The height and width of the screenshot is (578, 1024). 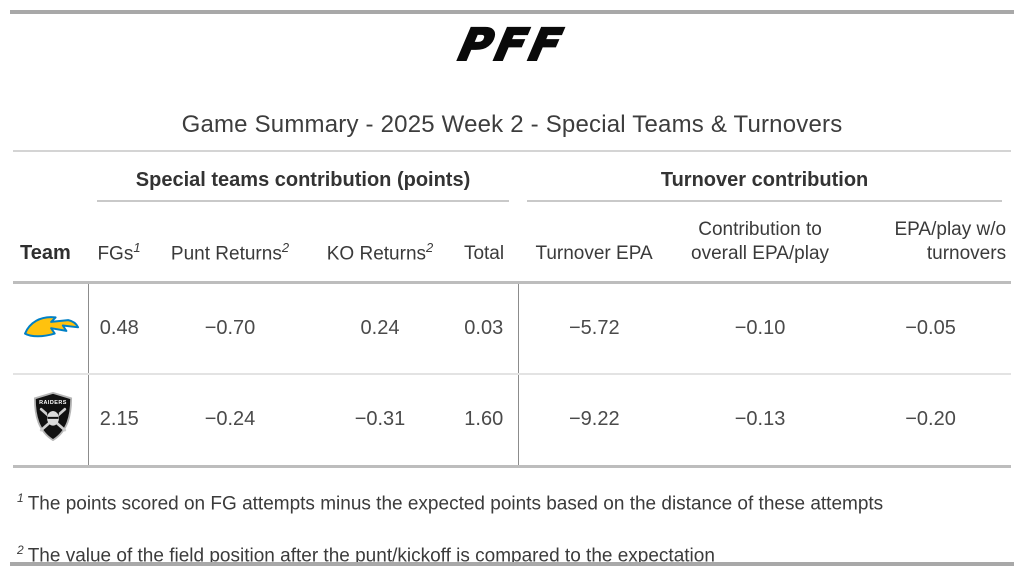 I want to click on col-header-team: Team, so click(x=50, y=243).